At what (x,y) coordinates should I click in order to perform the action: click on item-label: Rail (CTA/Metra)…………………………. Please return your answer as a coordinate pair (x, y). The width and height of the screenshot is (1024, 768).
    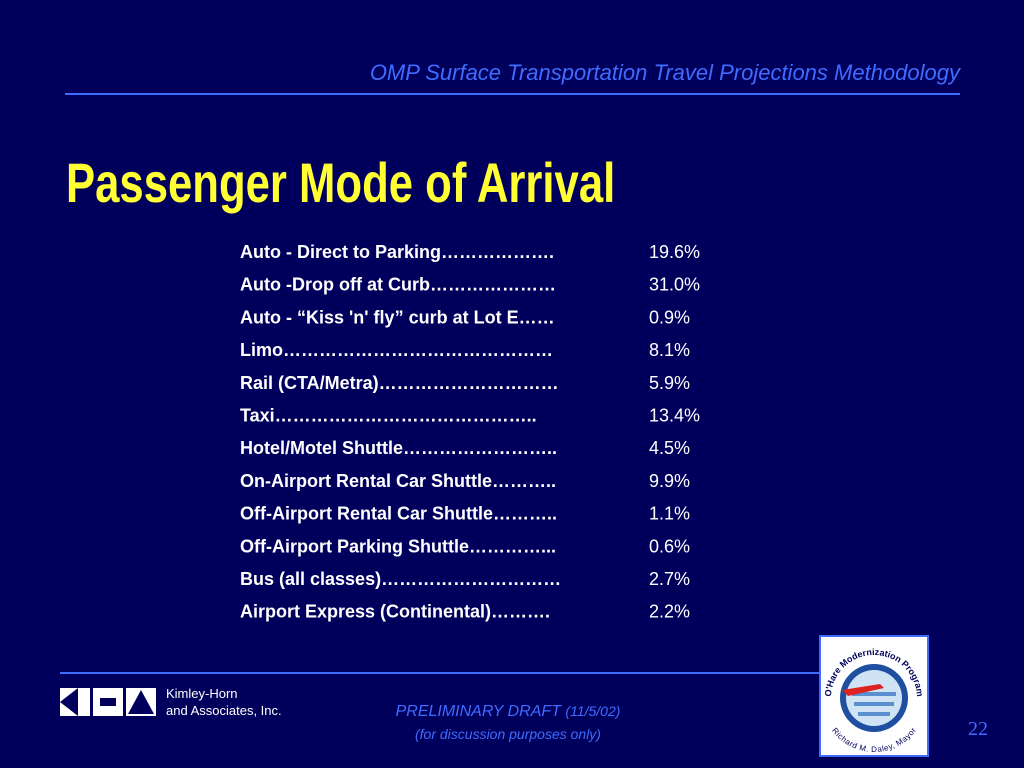
    Looking at the image, I should click on (399, 383).